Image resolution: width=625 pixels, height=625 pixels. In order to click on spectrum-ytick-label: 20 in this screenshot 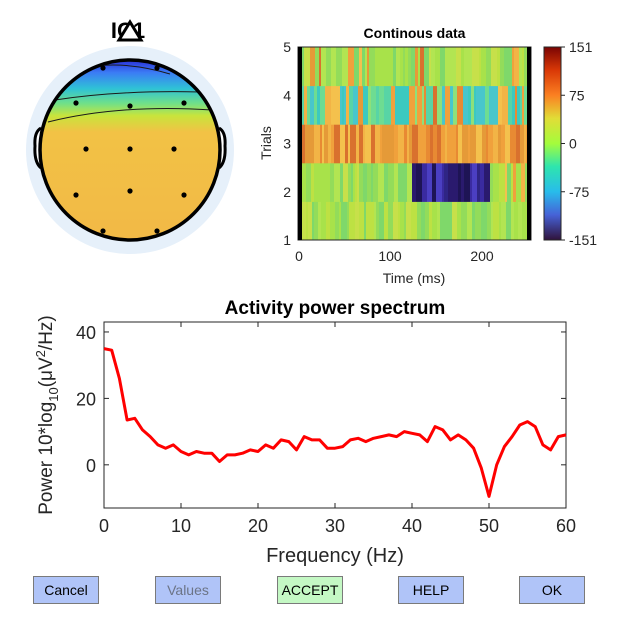, I will do `click(86, 399)`.